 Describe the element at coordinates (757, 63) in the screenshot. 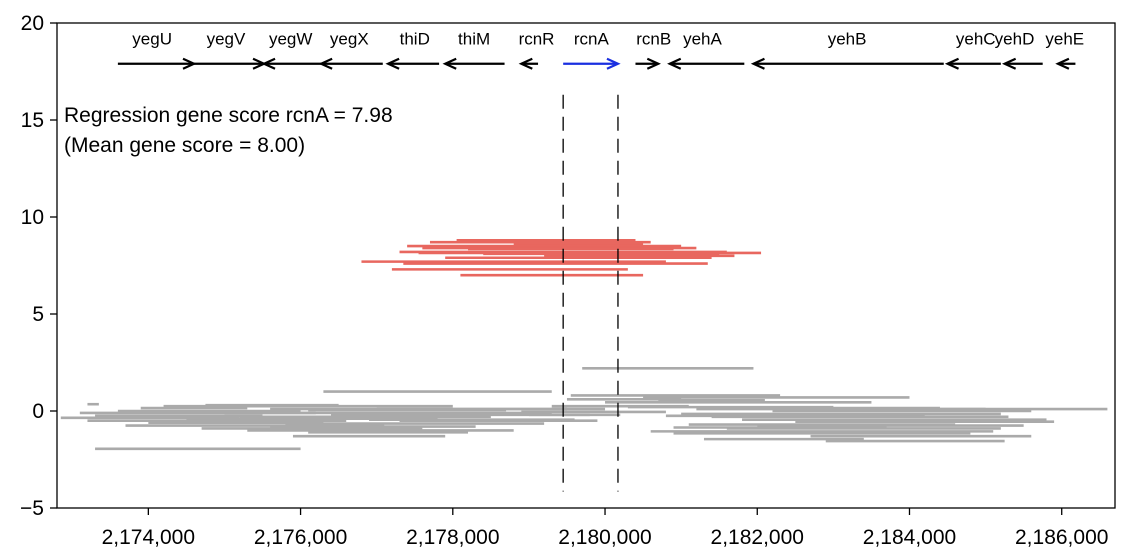

I see `gene-arrowhead-yehB` at that location.